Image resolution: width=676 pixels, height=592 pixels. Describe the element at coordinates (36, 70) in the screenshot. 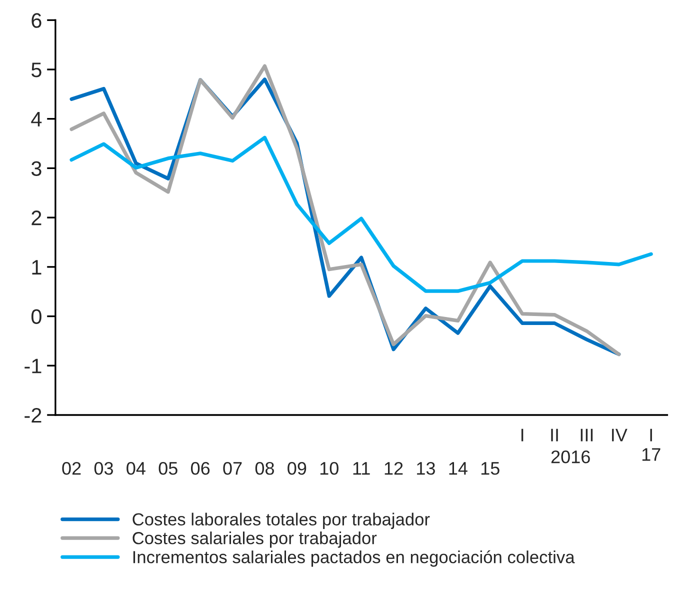

I see `y-tick-label: 5` at that location.